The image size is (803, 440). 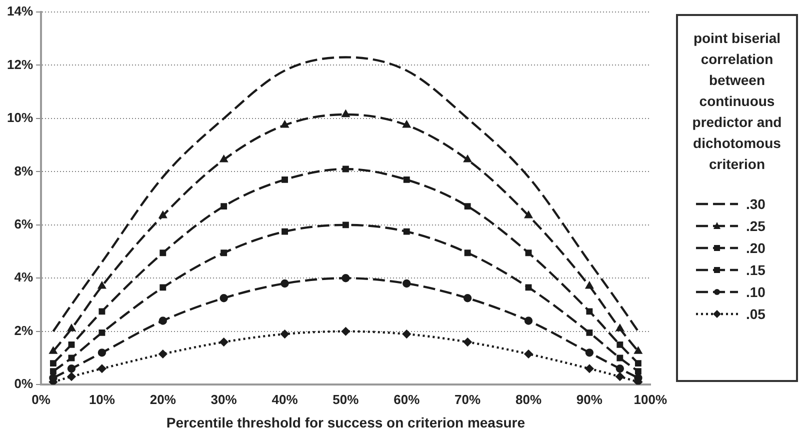 I want to click on legend-title: point biserial correlation between continuous predictor and dichotomous criterion, so click(x=737, y=101).